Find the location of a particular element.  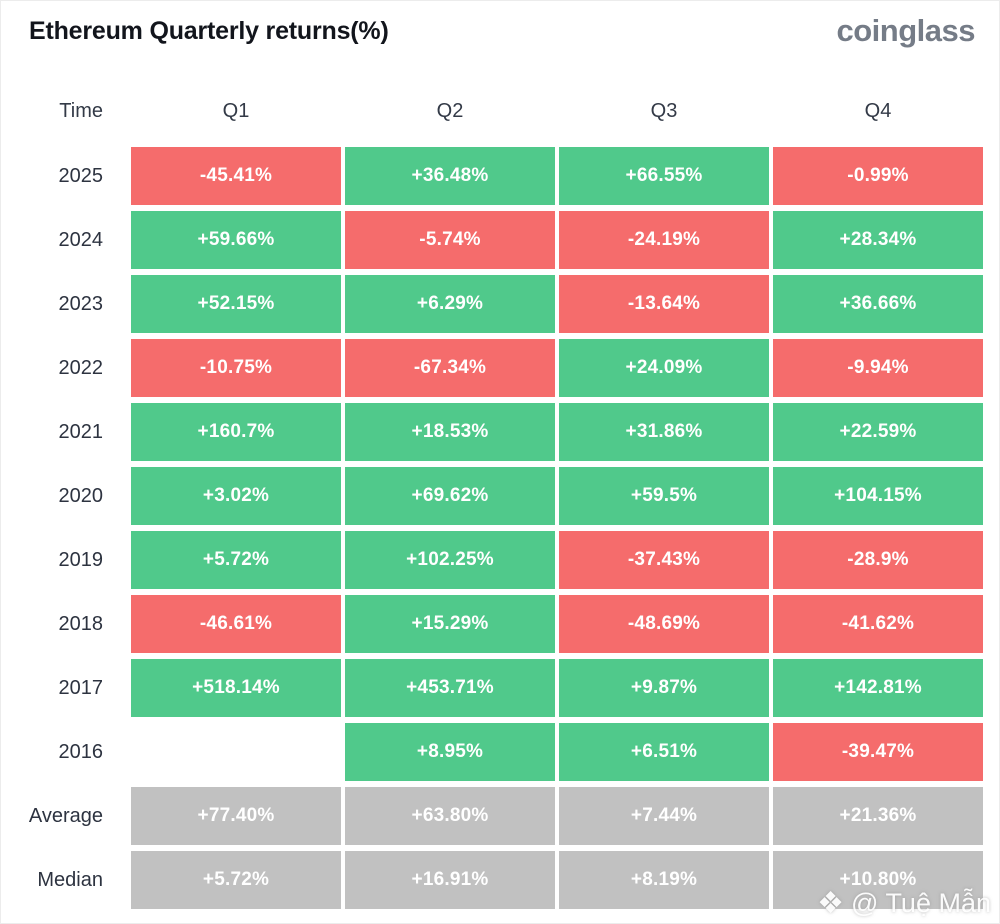

column-header-q2: Q2 is located at coordinates (450, 110).